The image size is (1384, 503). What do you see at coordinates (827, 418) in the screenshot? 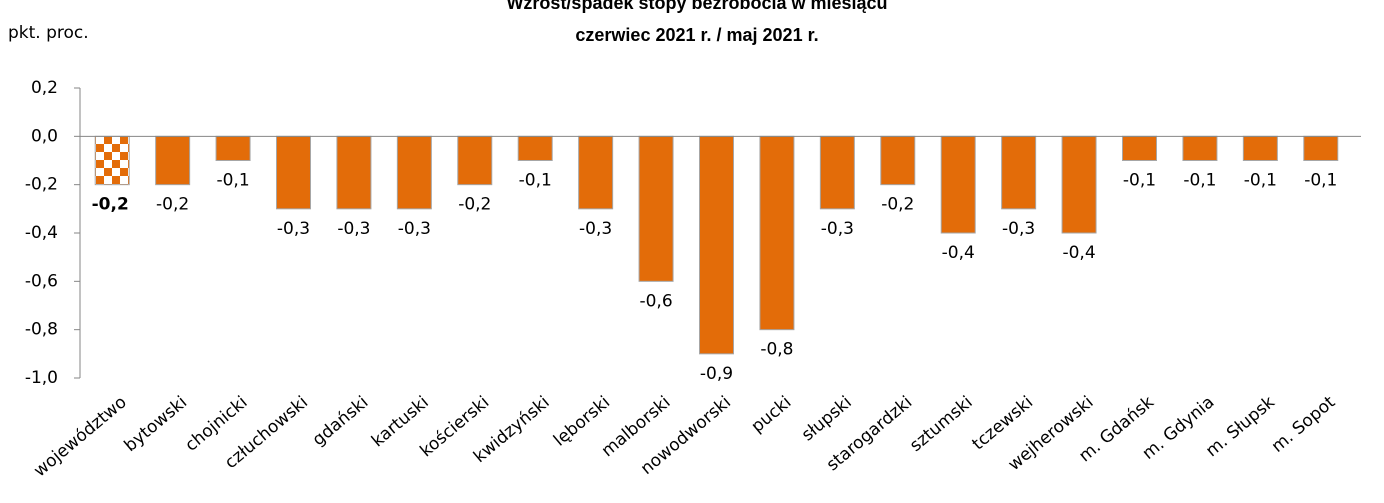
I see `x-tick-label: słupski` at bounding box center [827, 418].